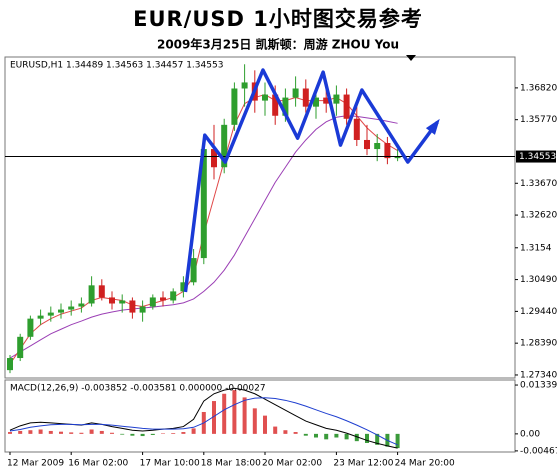 This screenshot has height=473, width=557. I want to click on y-tick-label: 1.33670, so click(538, 184).